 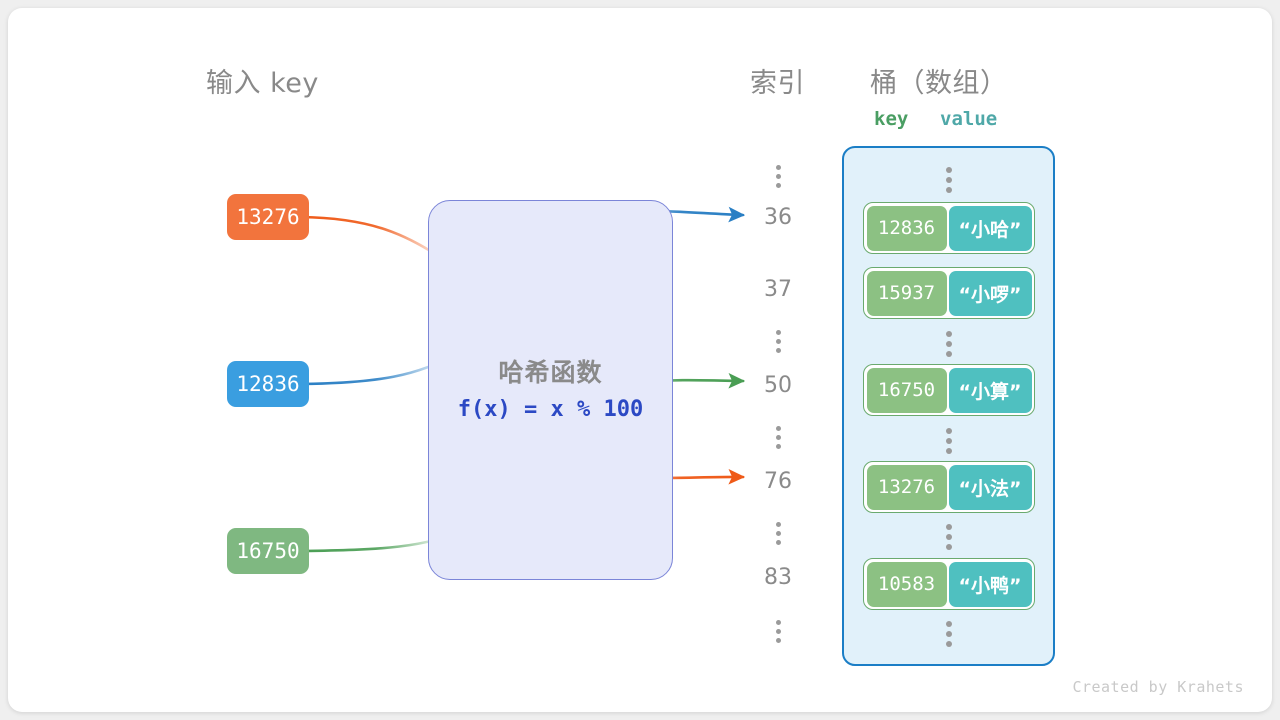 What do you see at coordinates (990, 584) in the screenshot?
I see `entry-value: “小鸭”` at bounding box center [990, 584].